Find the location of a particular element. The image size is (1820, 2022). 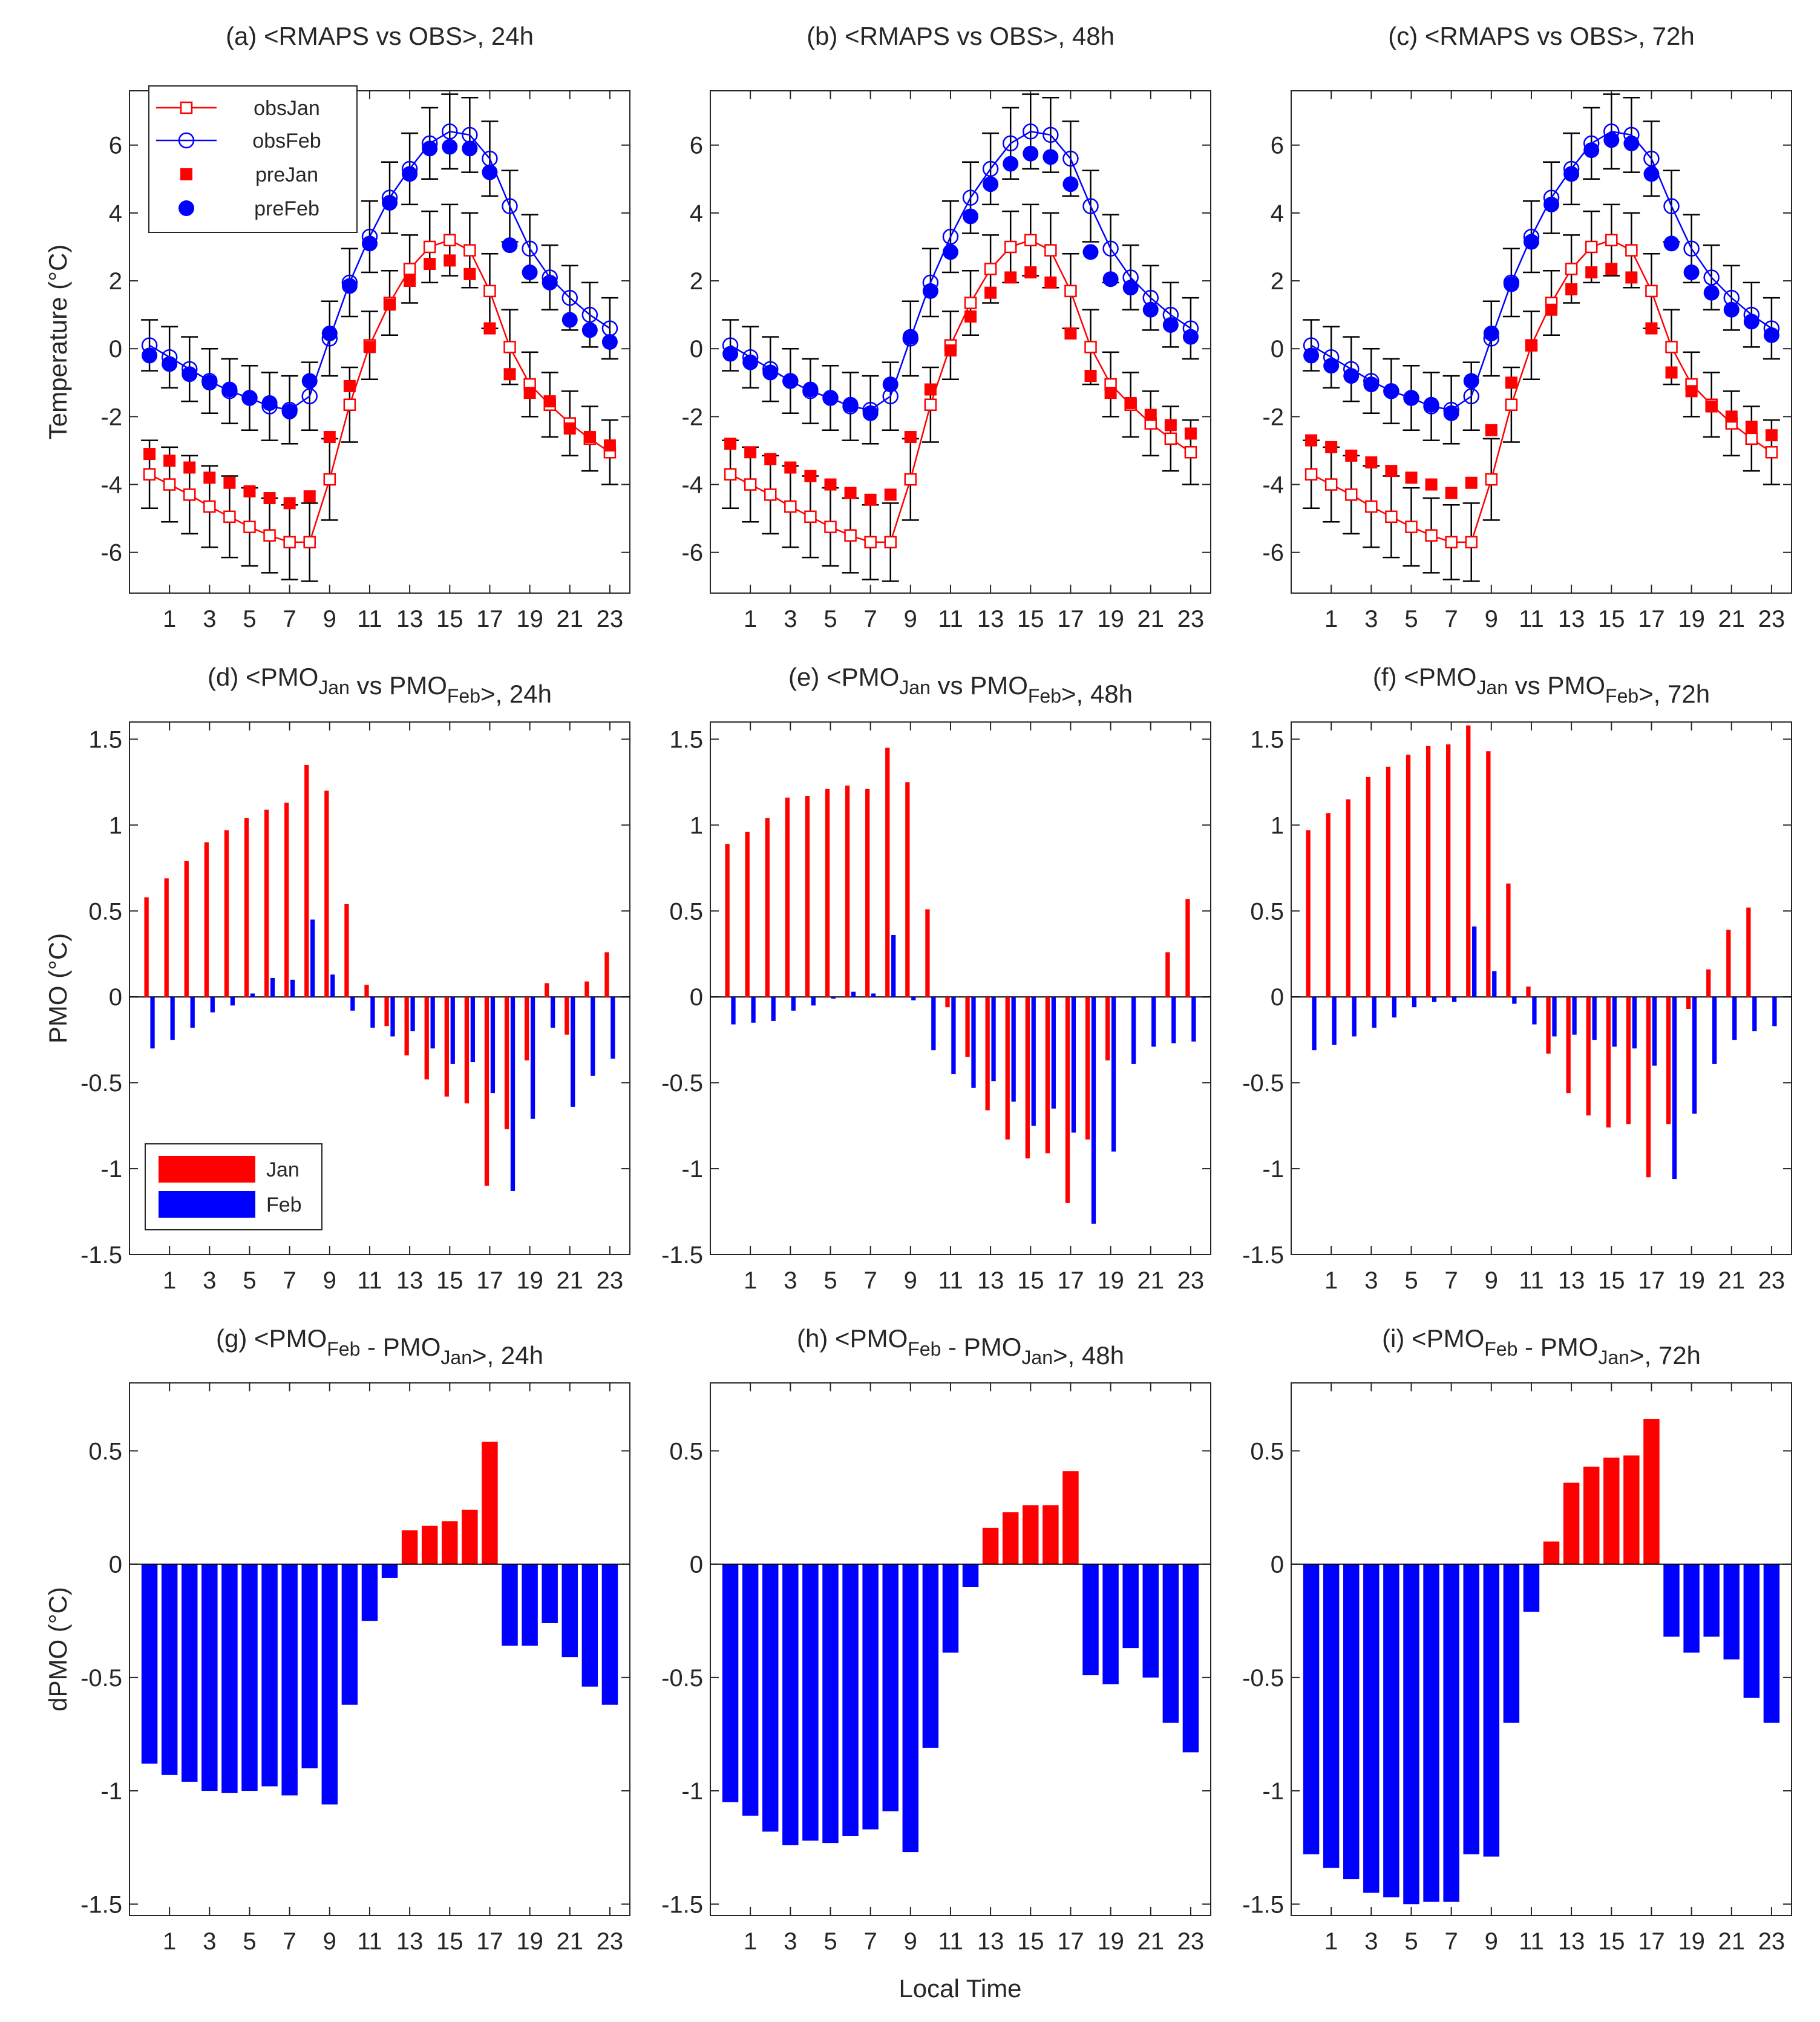

legend: obsJan obsFeb preJan preFeb is located at coordinates (253, 159).